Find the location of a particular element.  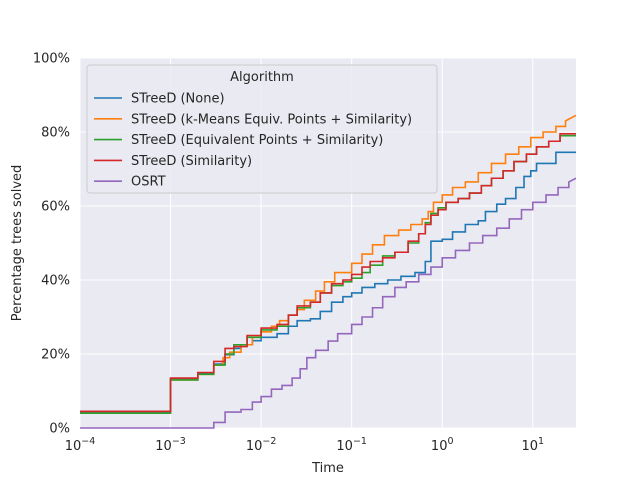

y-tick-label: 80% is located at coordinates (55, 133).